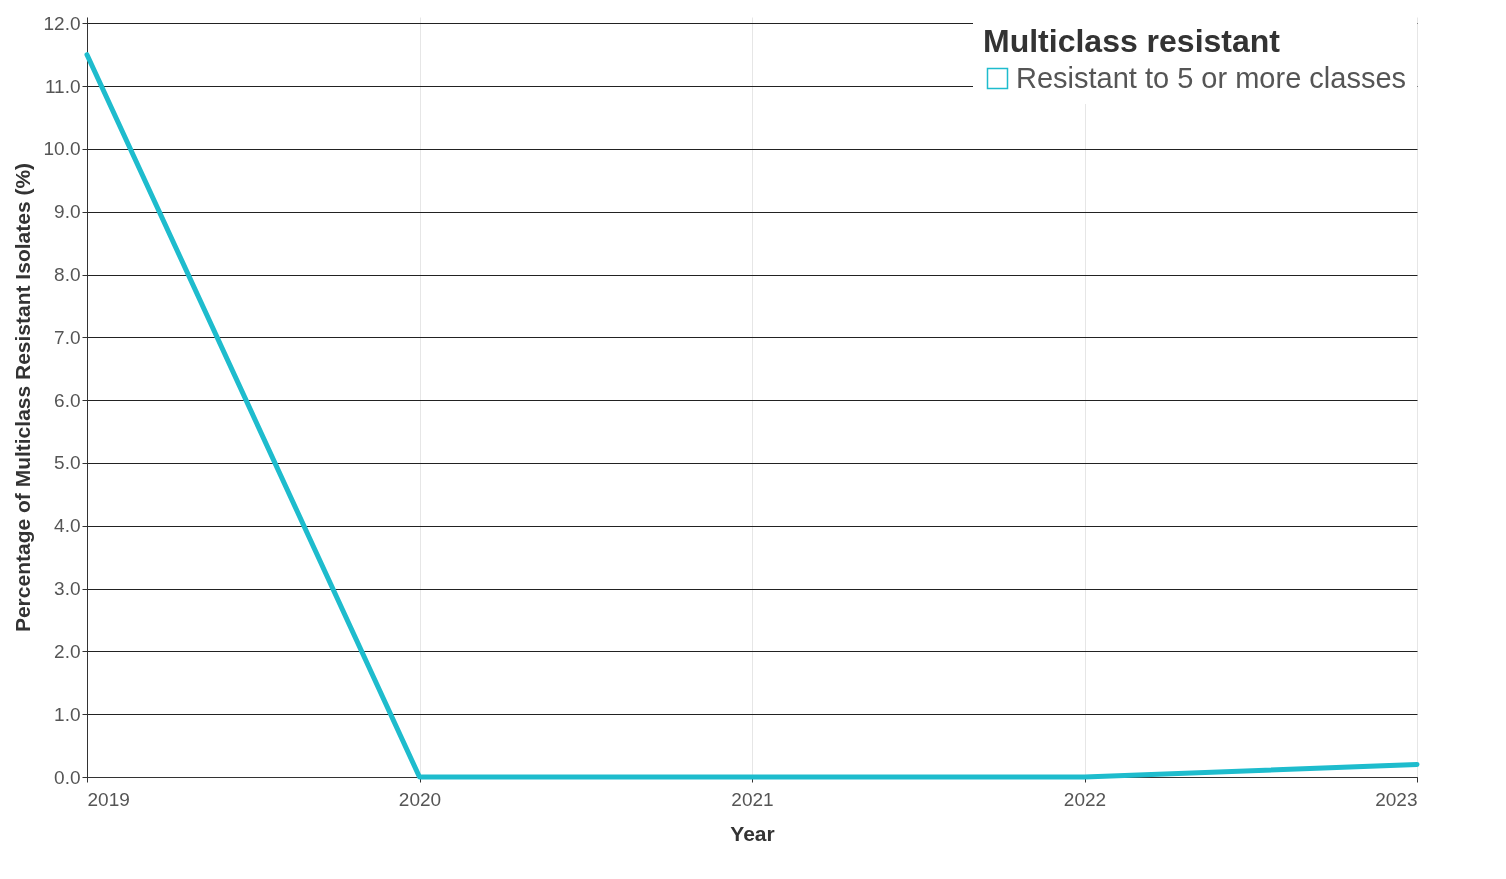 The image size is (1506, 879). I want to click on y-tick-label: 7.0, so click(67, 337).